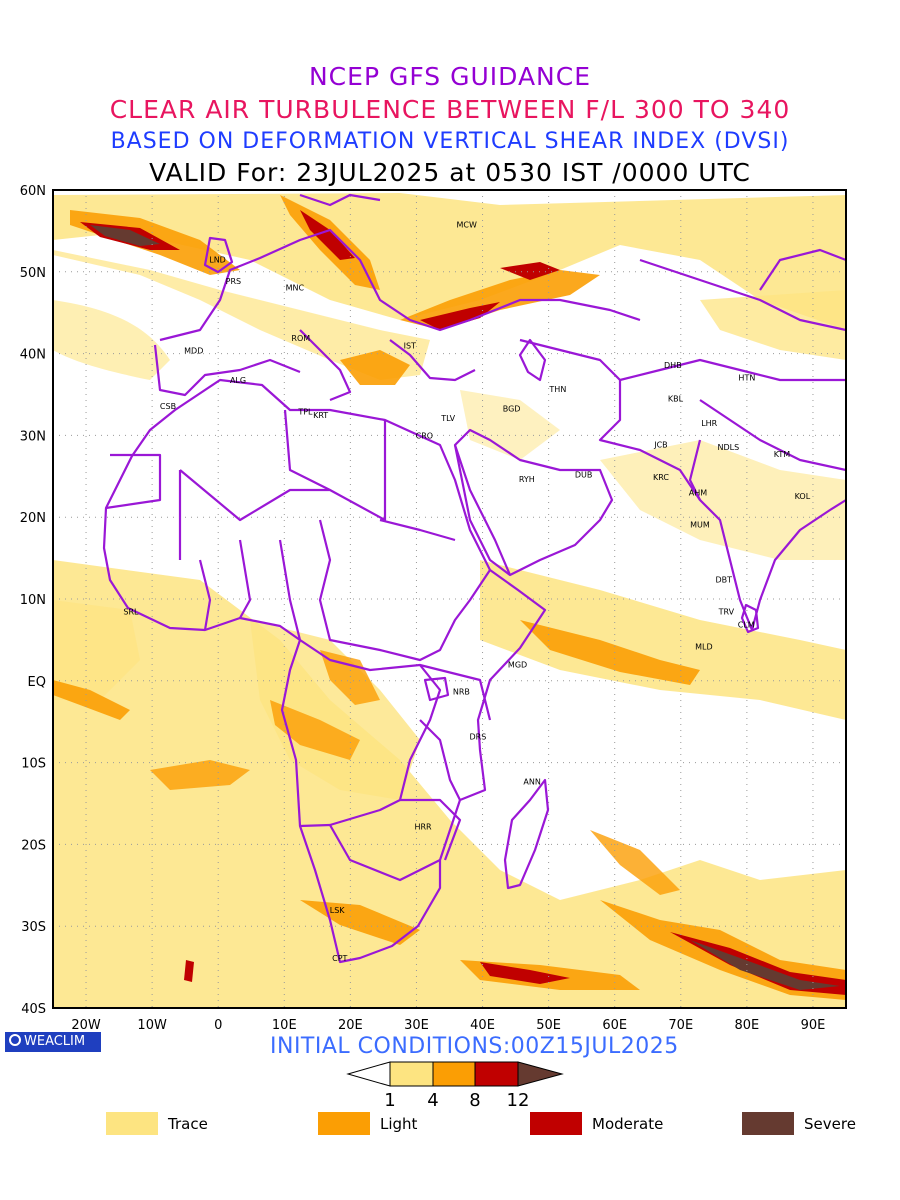  Describe the element at coordinates (447, 418) in the screenshot. I see `city-label-tlv: TLV` at that location.